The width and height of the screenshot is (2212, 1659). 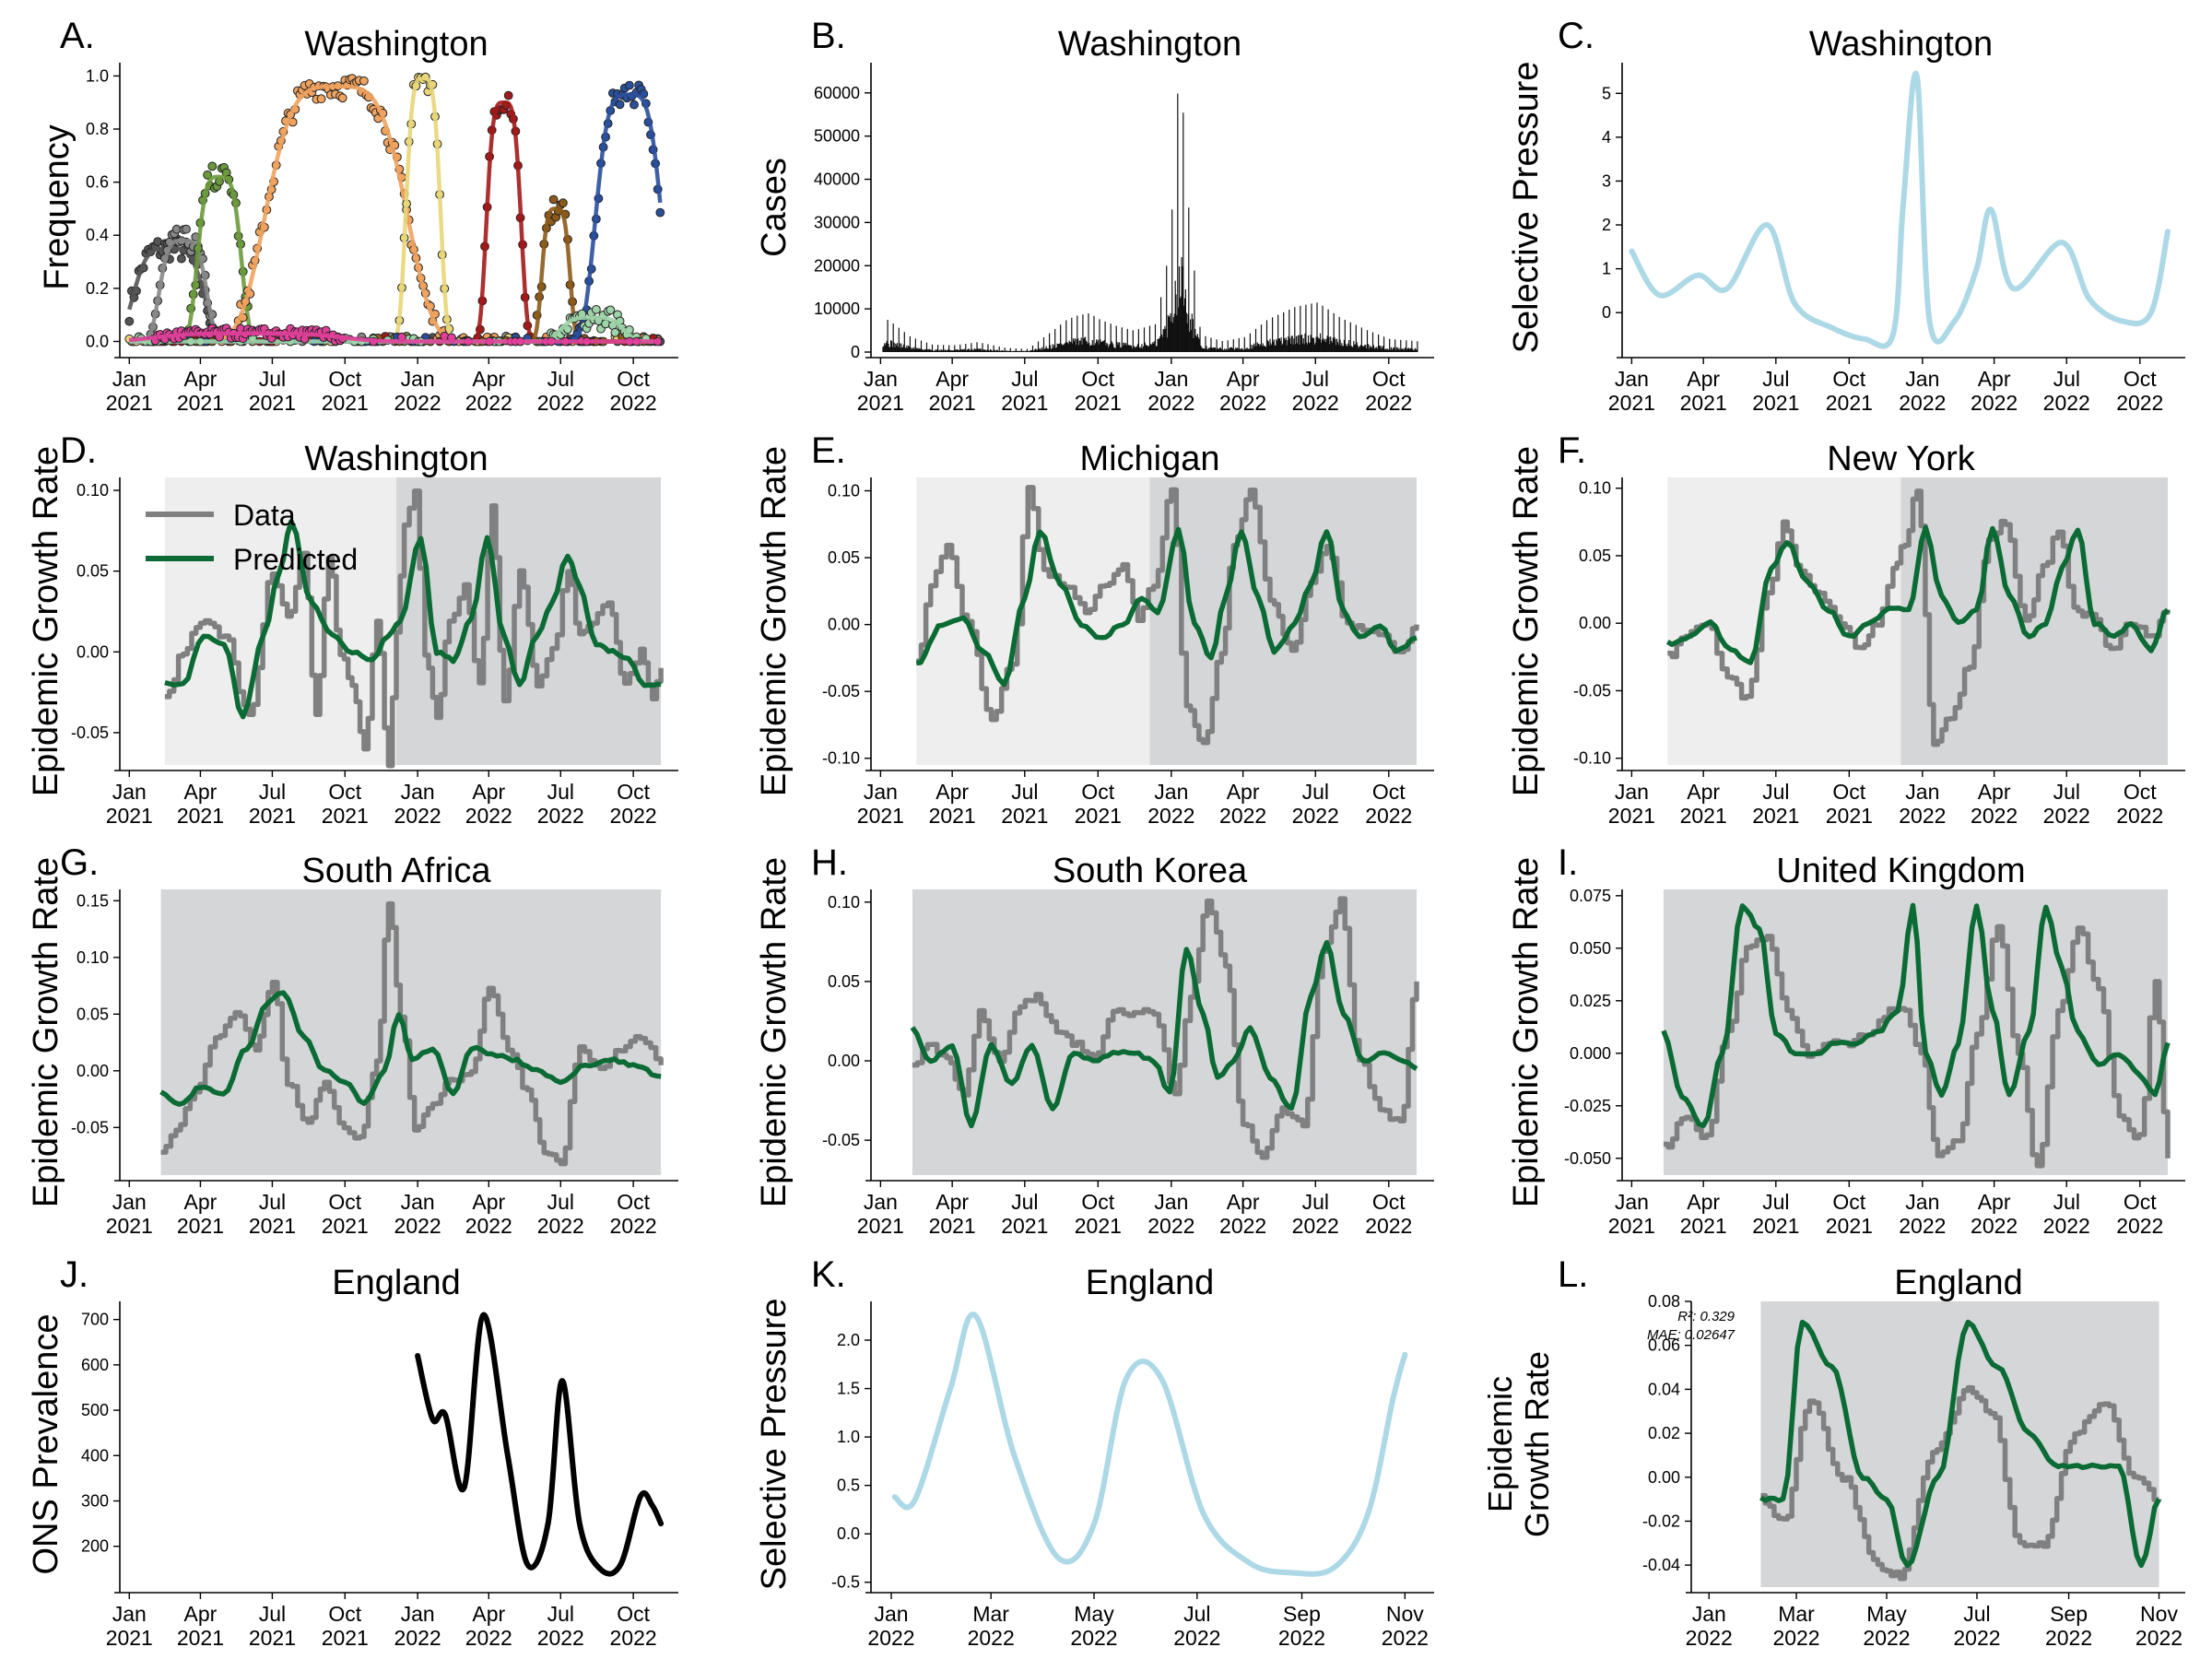 What do you see at coordinates (855, 352) in the screenshot?
I see `y-tick-label: 0` at bounding box center [855, 352].